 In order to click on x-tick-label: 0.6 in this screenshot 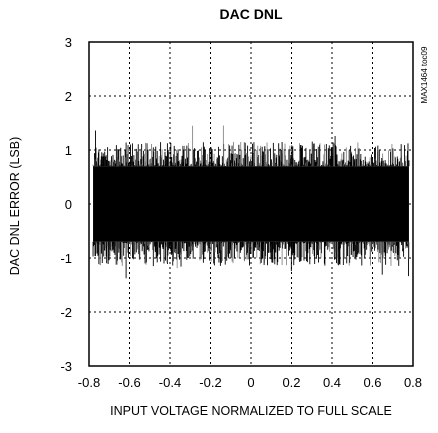, I will do `click(372, 382)`.